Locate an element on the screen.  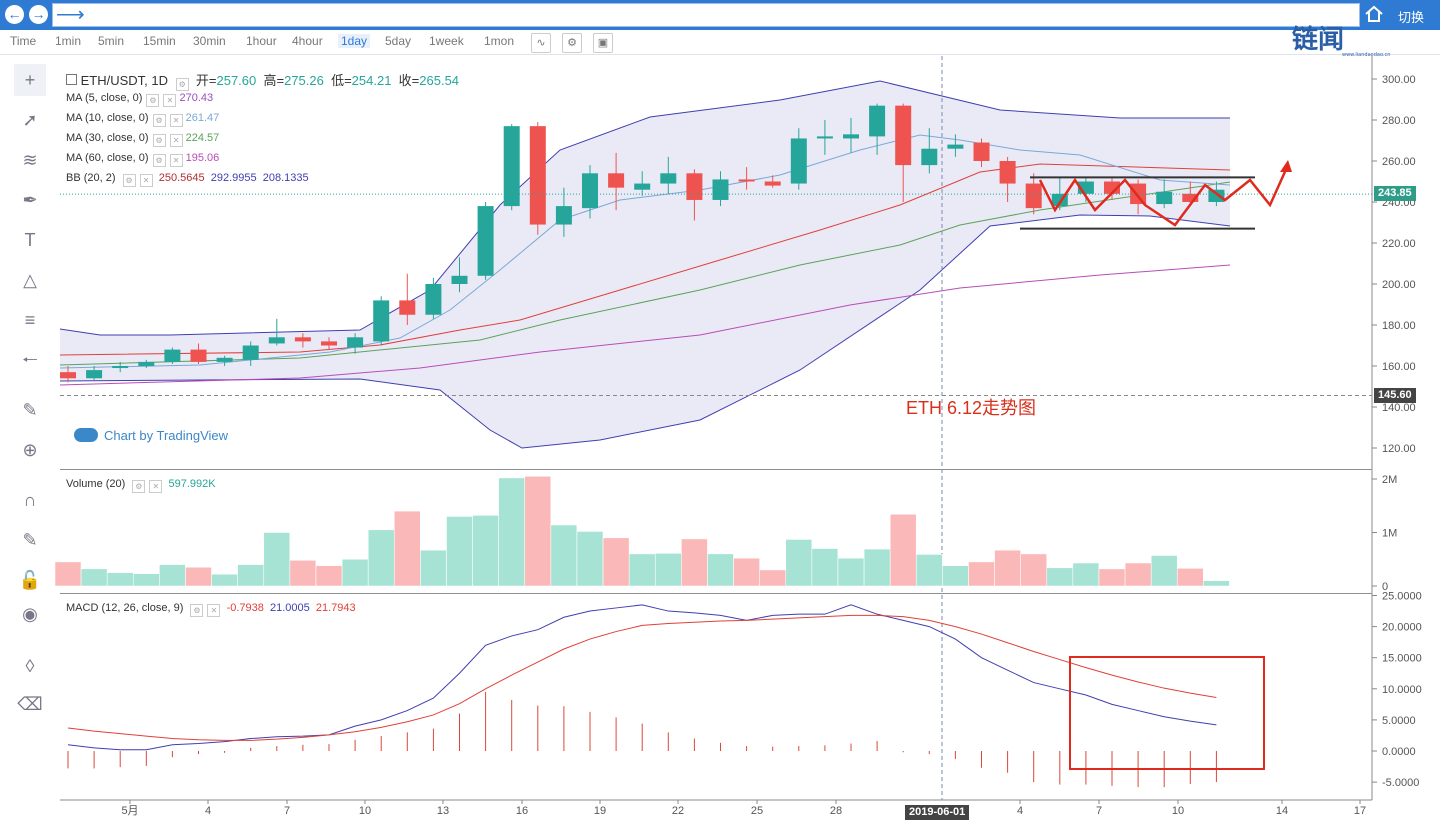
macd-highlight-box is located at coordinates (1167, 713).